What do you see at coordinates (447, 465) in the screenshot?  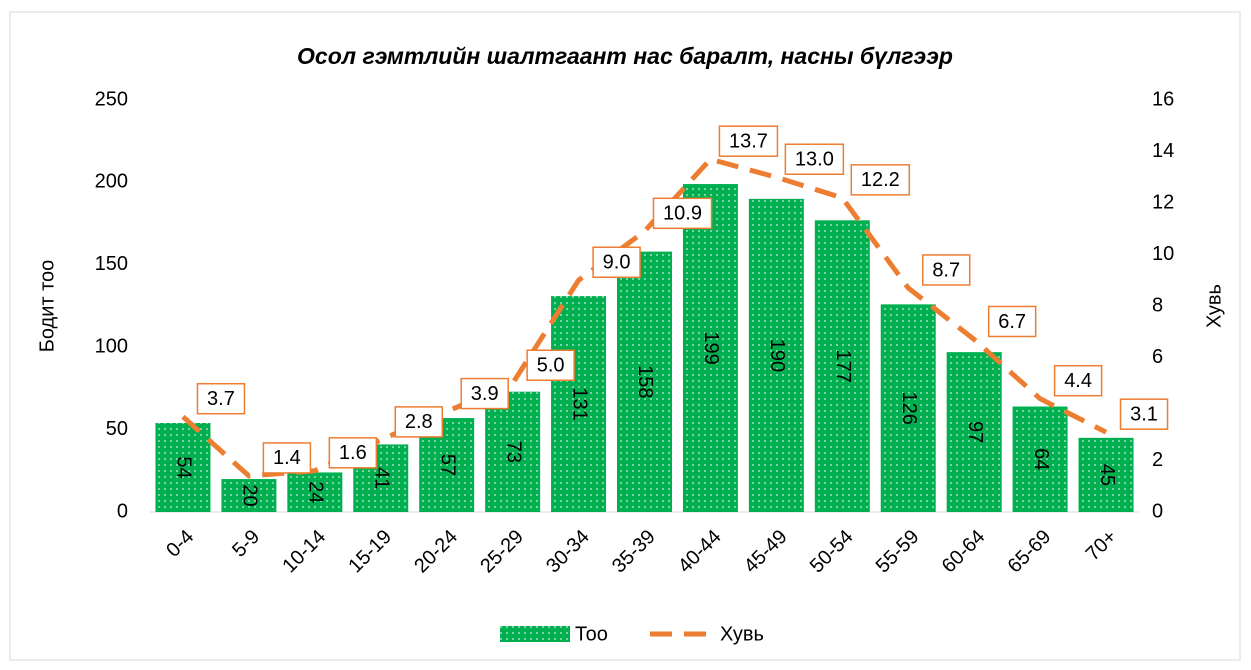 I see `bar-value-label: 57` at bounding box center [447, 465].